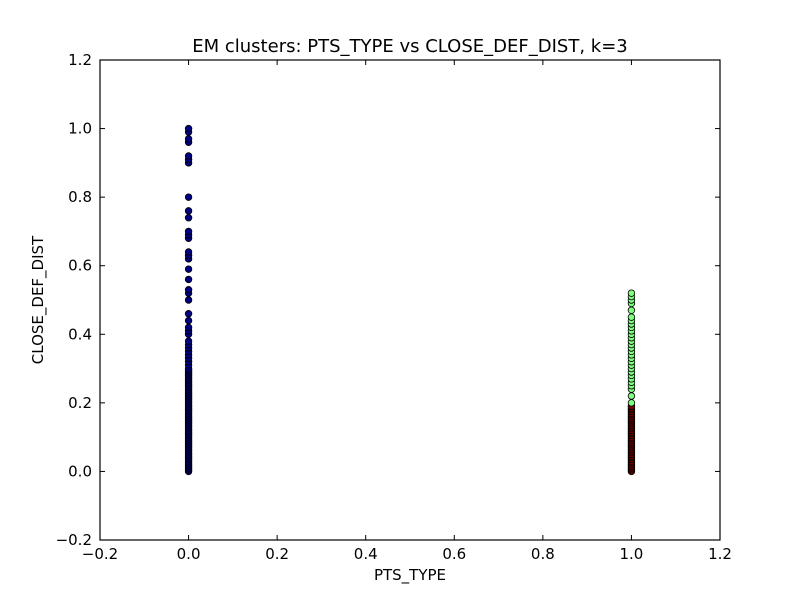  I want to click on x-tick-label: 1.0, so click(631, 554).